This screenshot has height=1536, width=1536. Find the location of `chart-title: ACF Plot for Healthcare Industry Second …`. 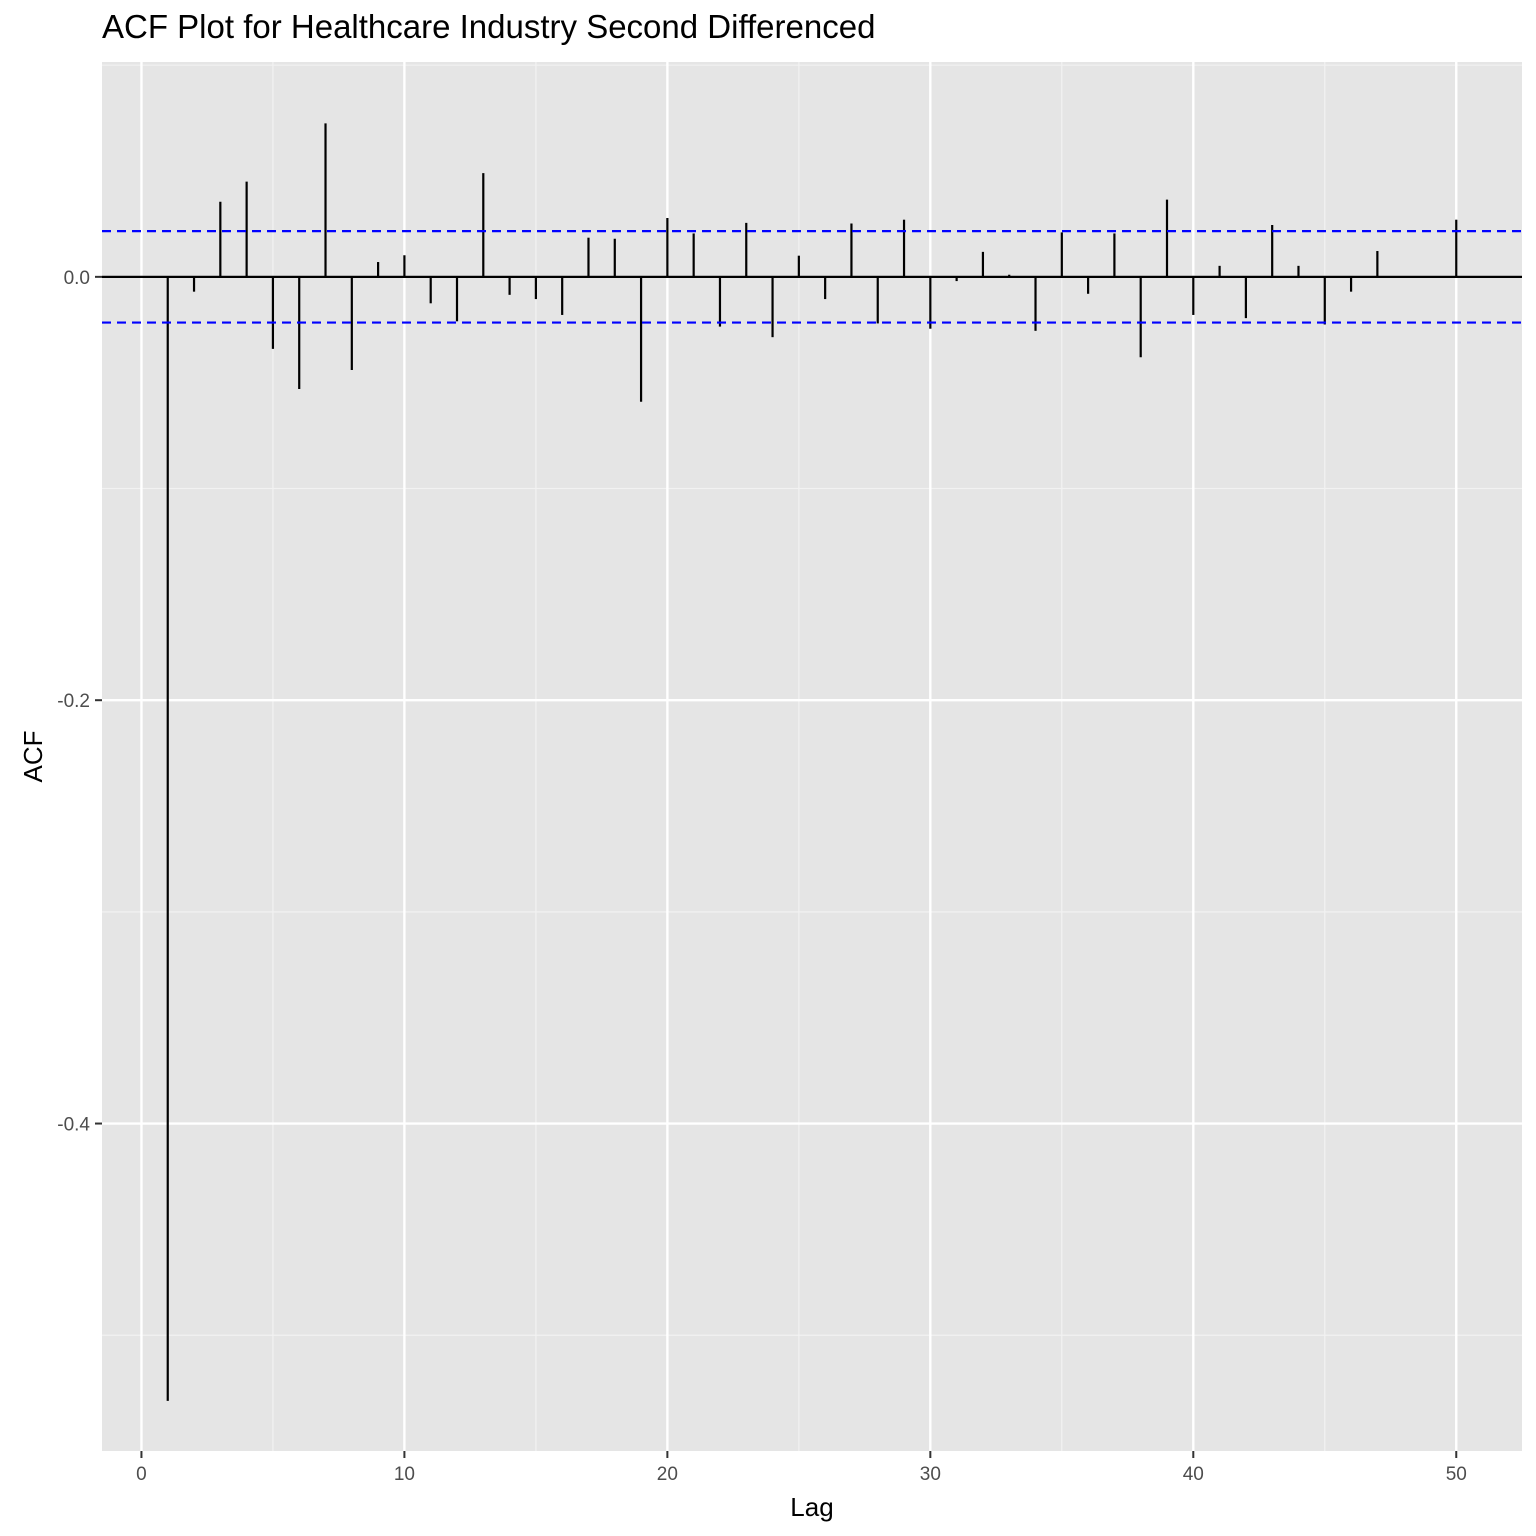

chart-title: ACF Plot for Healthcare Industry Second … is located at coordinates (489, 26).